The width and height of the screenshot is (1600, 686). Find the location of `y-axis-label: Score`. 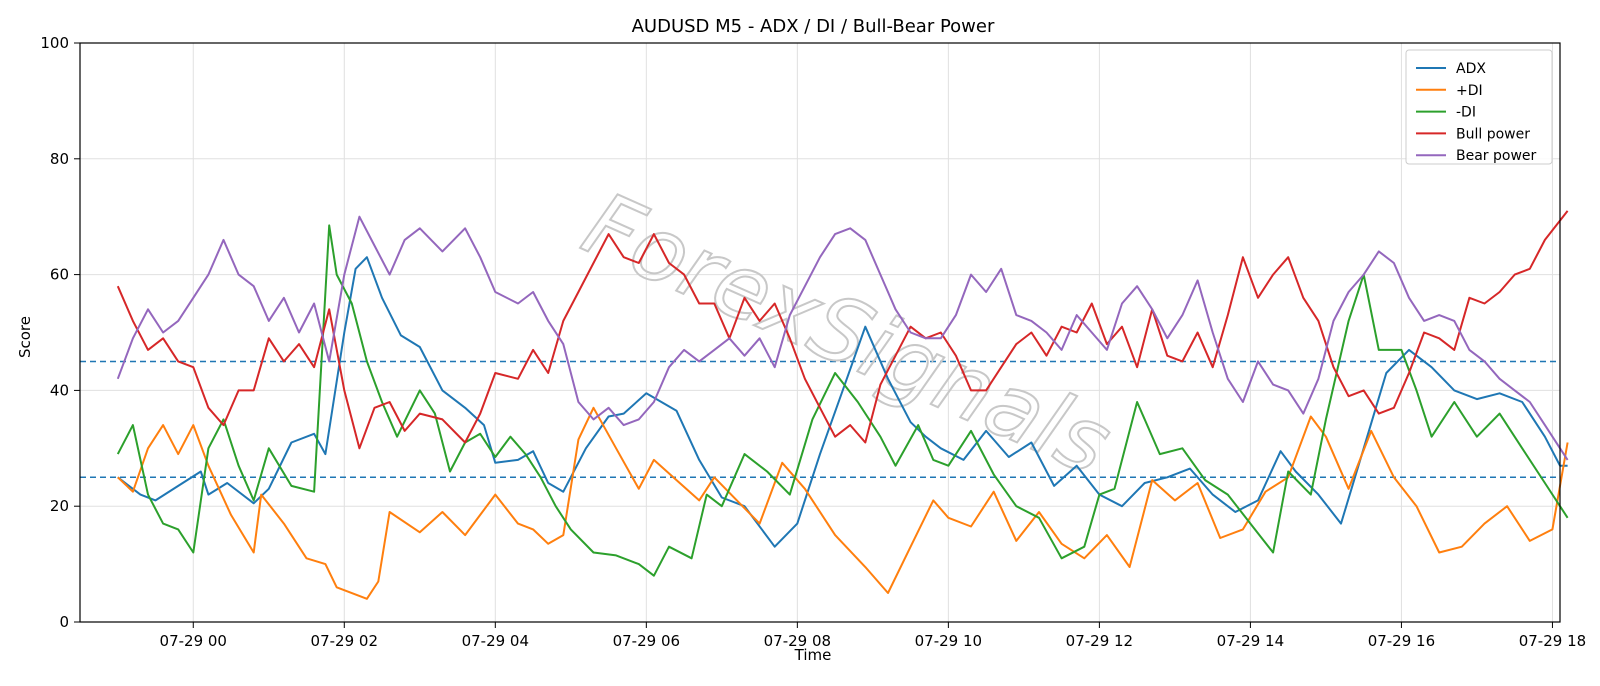

y-axis-label: Score is located at coordinates (25, 337).